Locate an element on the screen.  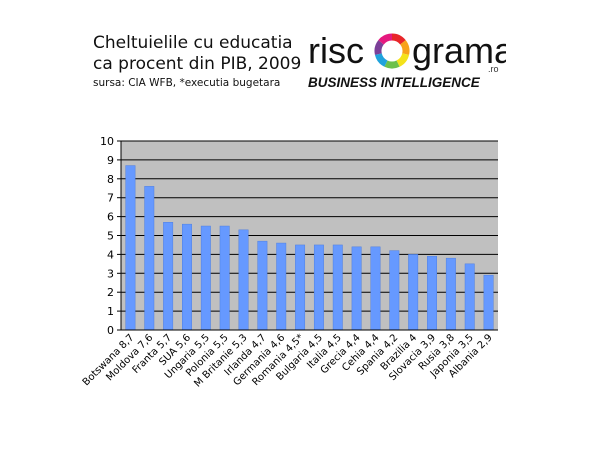
chart-title-line2: ca procent din PIB, 2009 is located at coordinates (197, 64).